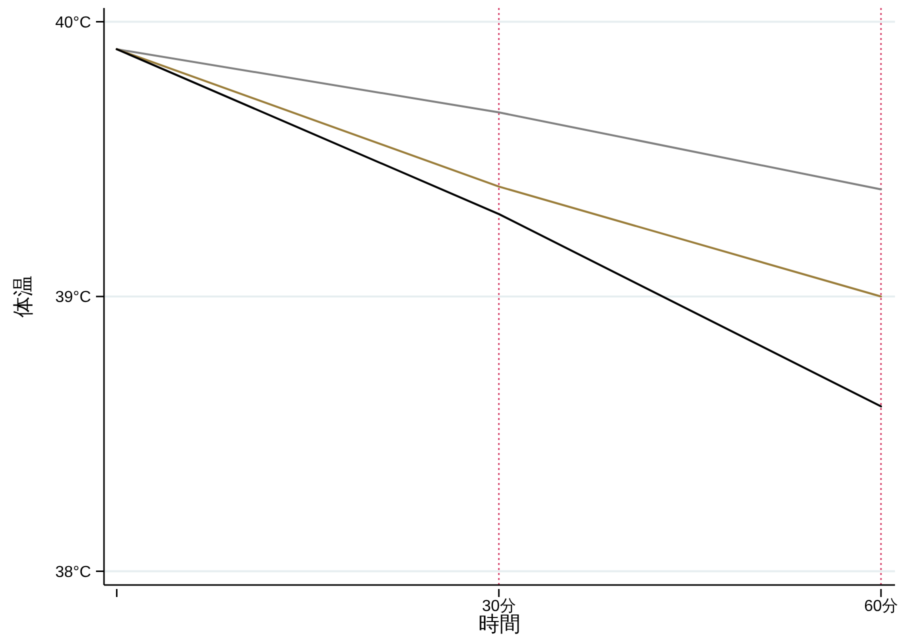  What do you see at coordinates (499, 624) in the screenshot?
I see `x-axis-title: 時間` at bounding box center [499, 624].